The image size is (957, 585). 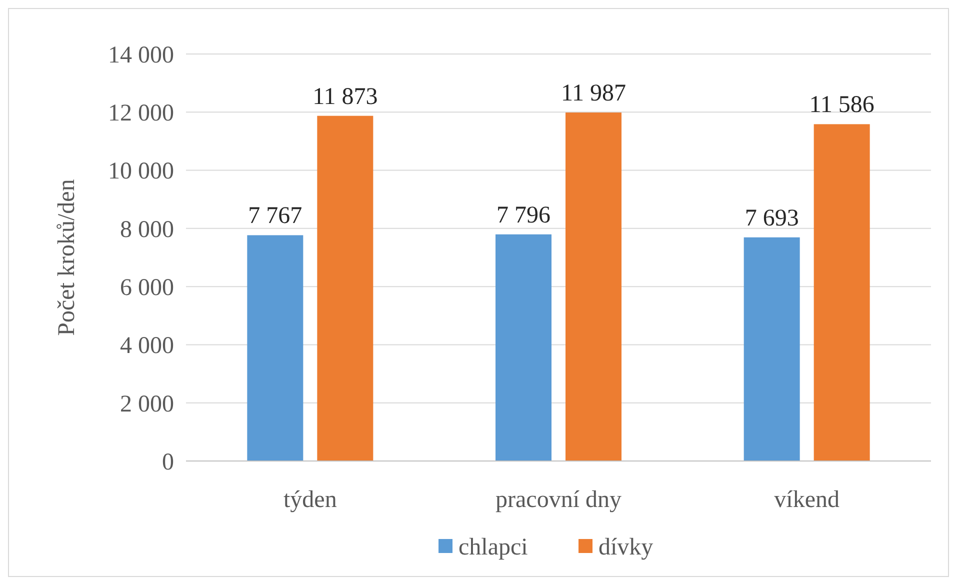 I want to click on y-tick-label: 8 000, so click(x=147, y=229).